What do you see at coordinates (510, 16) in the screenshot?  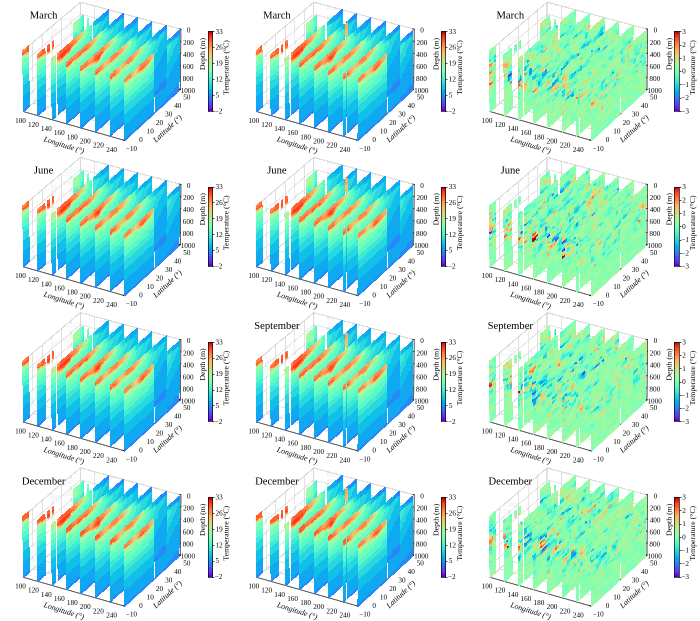 I see `svg-text: March` at bounding box center [510, 16].